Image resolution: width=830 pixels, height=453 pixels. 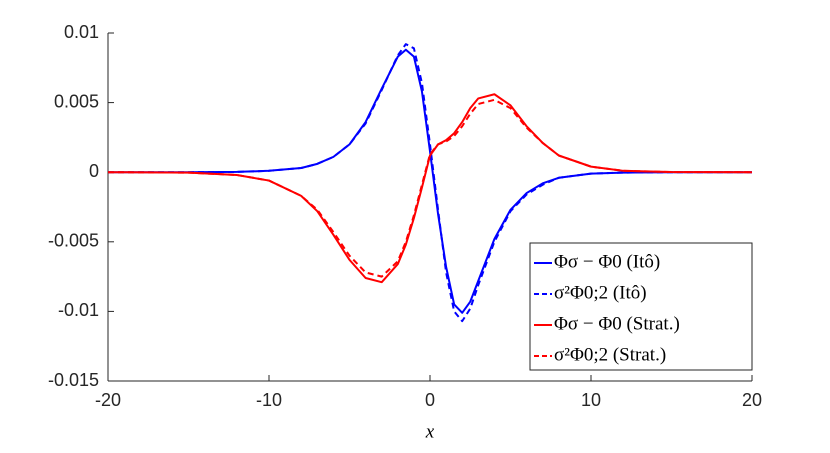 What do you see at coordinates (76, 101) in the screenshot?
I see `y-tick-label: 0.005` at bounding box center [76, 101].